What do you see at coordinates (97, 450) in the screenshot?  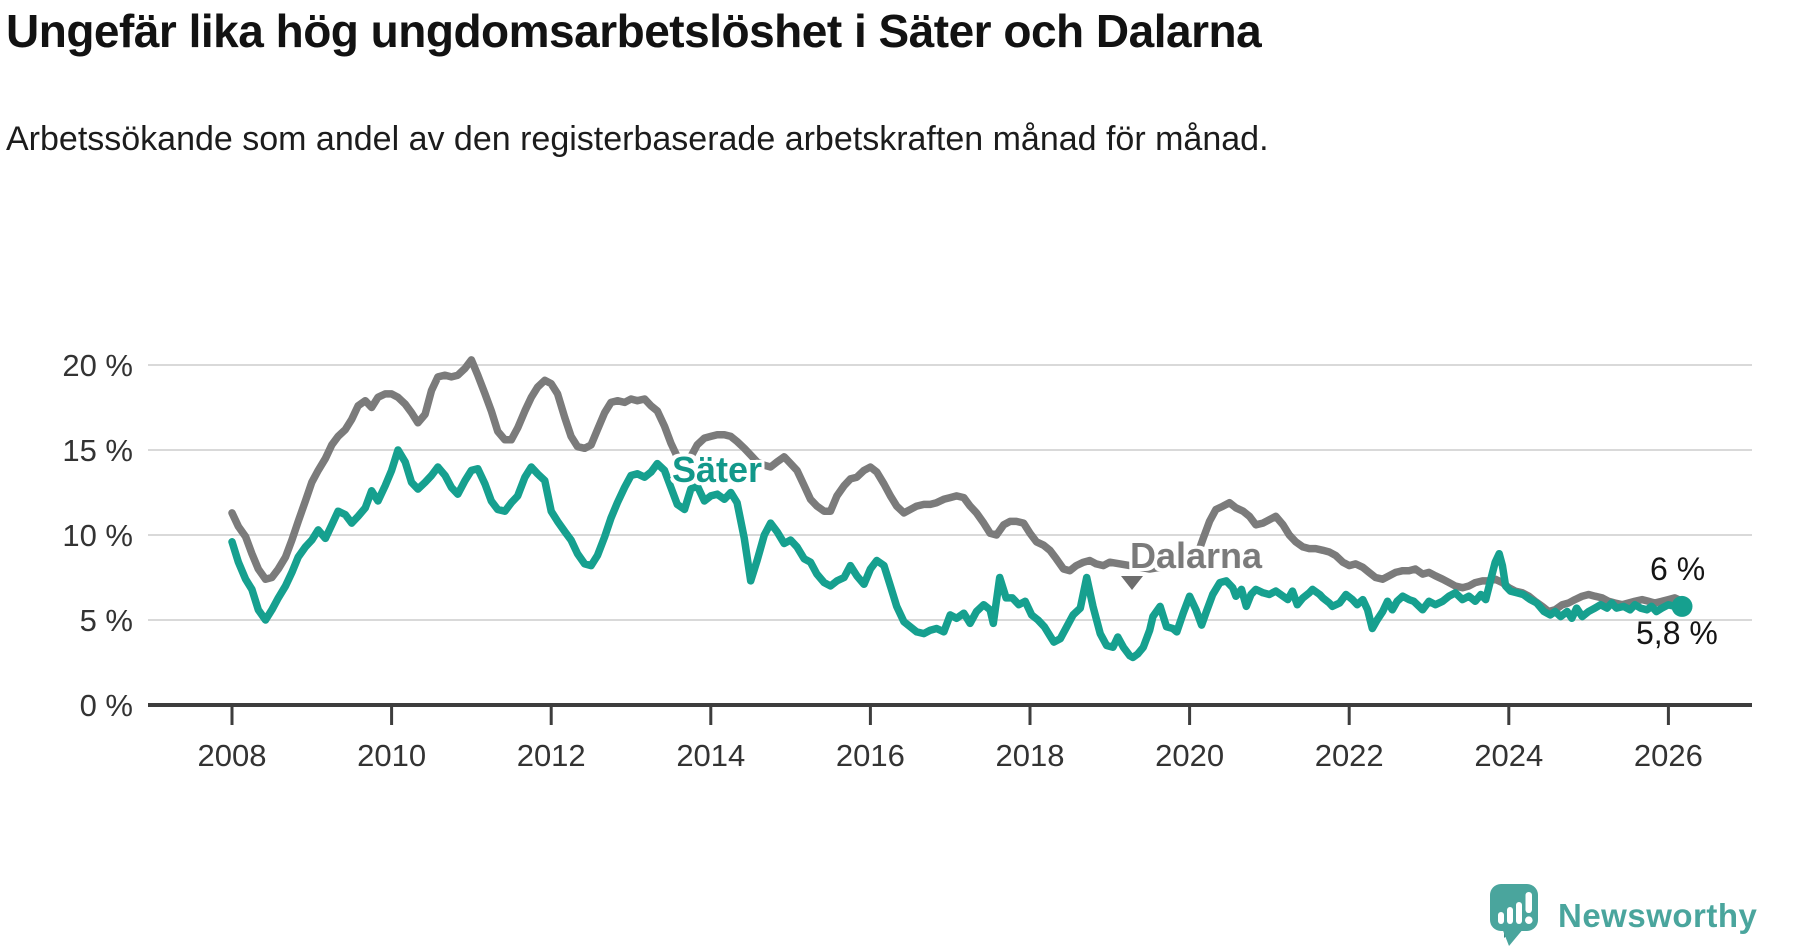 I see `y-tick-label: 15 %` at bounding box center [97, 450].